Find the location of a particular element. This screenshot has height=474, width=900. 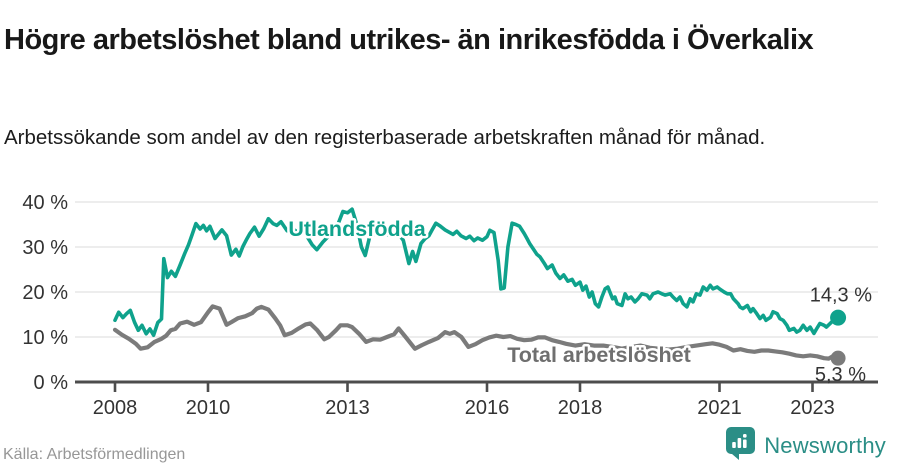

y-axis-tick-label: 40 % is located at coordinates (45, 203).